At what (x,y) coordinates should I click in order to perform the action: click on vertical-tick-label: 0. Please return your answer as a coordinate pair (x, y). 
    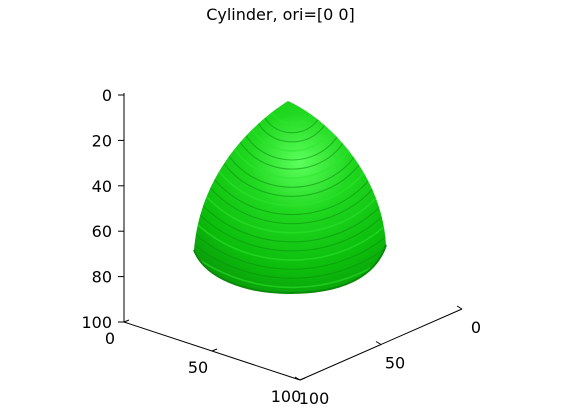
    Looking at the image, I should click on (107, 95).